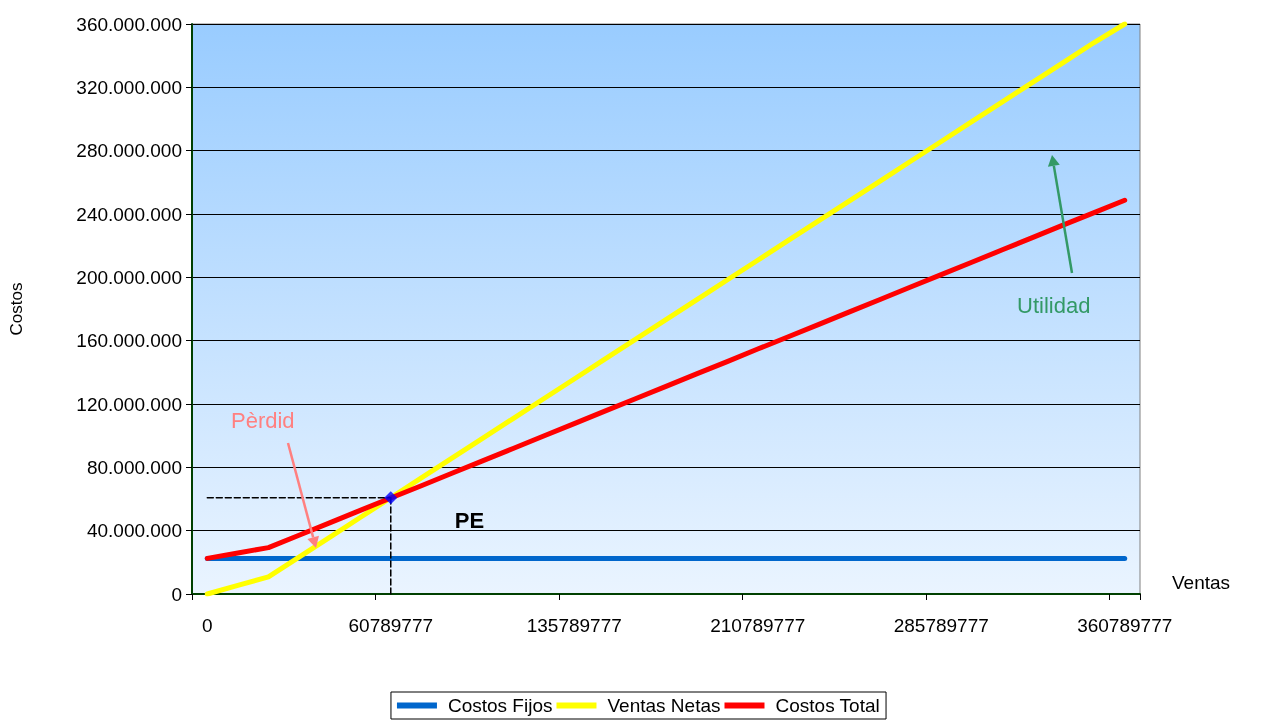 The width and height of the screenshot is (1277, 723). Describe the element at coordinates (129, 214) in the screenshot. I see `y-tick-label: 240.000.000` at that location.